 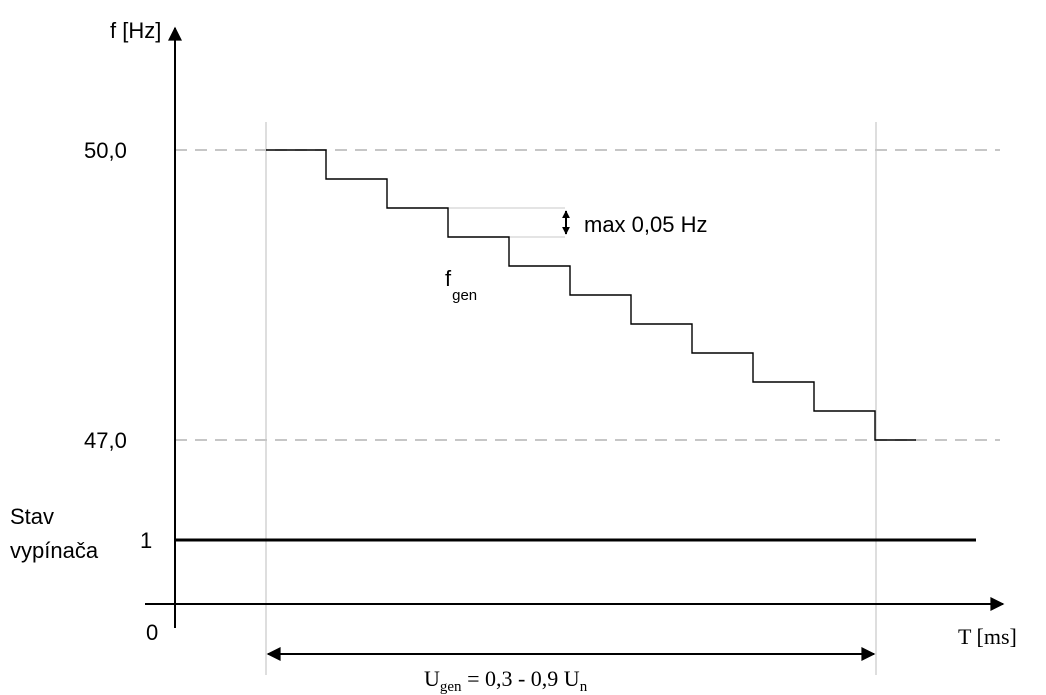 What do you see at coordinates (461, 285) in the screenshot?
I see `curve-label: fgen` at bounding box center [461, 285].